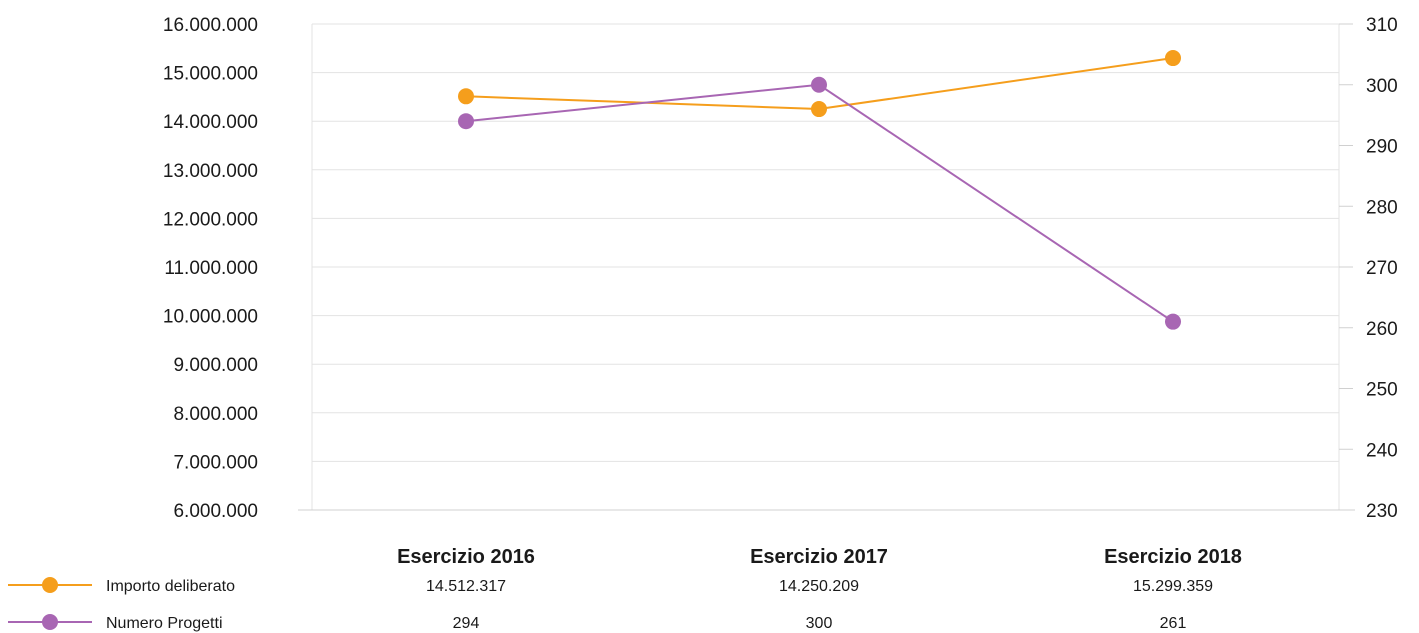  Describe the element at coordinates (210, 219) in the screenshot. I see `y-left-tick-label: 12.000.000` at that location.